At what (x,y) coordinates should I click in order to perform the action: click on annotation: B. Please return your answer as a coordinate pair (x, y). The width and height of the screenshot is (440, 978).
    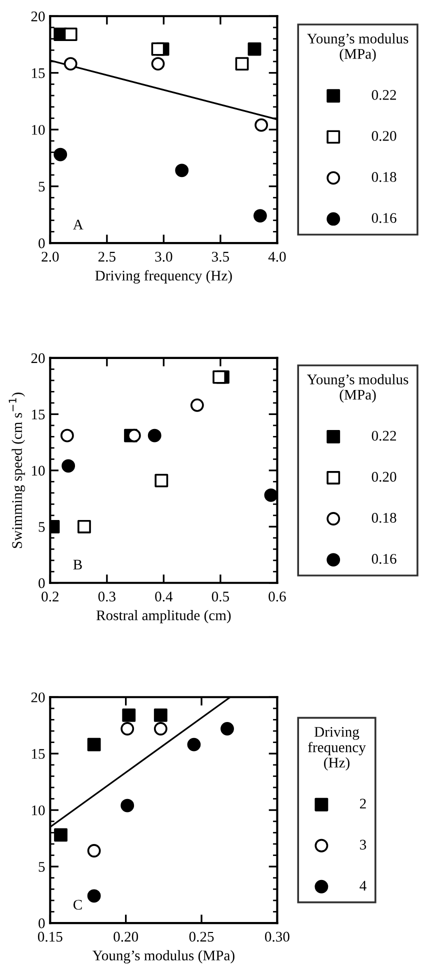
    Looking at the image, I should click on (77, 565).